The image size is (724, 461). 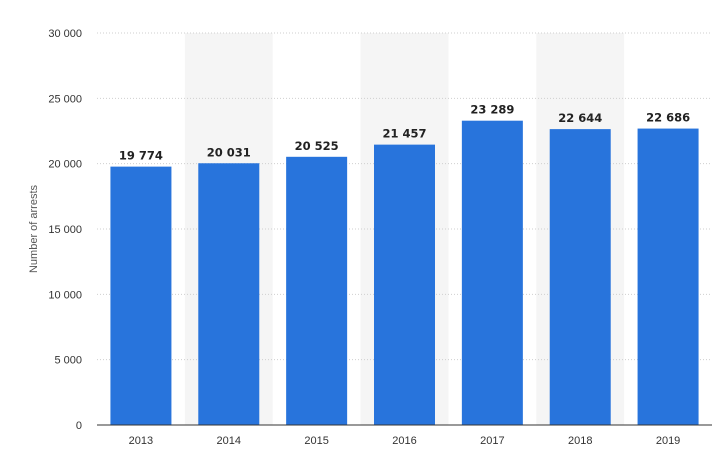 I want to click on y-axis: 0 5 000 10 000 15 000 20 000 25 000 30 000, so click(x=65, y=230).